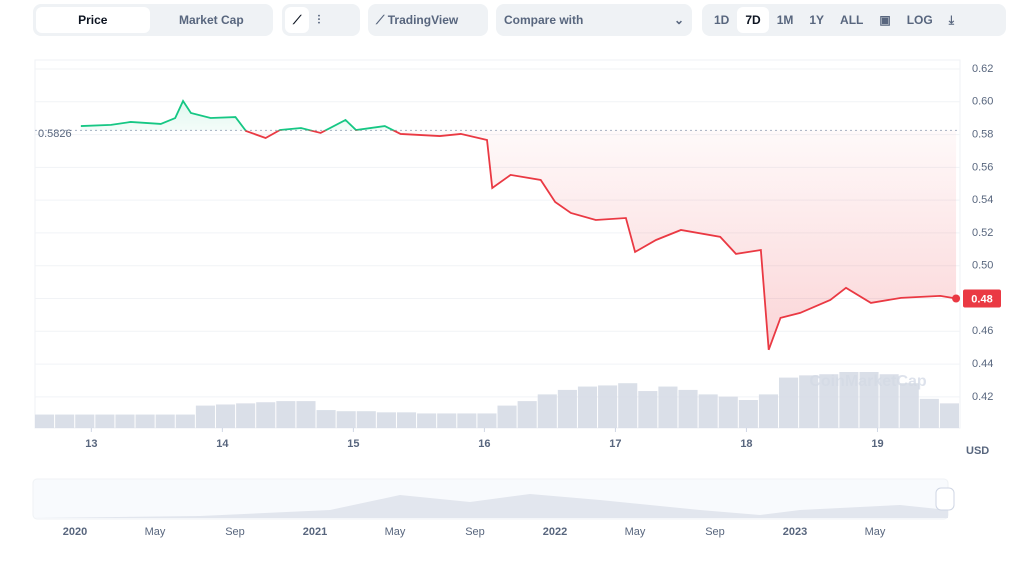 The width and height of the screenshot is (1024, 573). What do you see at coordinates (982, 167) in the screenshot?
I see `y-tick-label: 0.56` at bounding box center [982, 167].